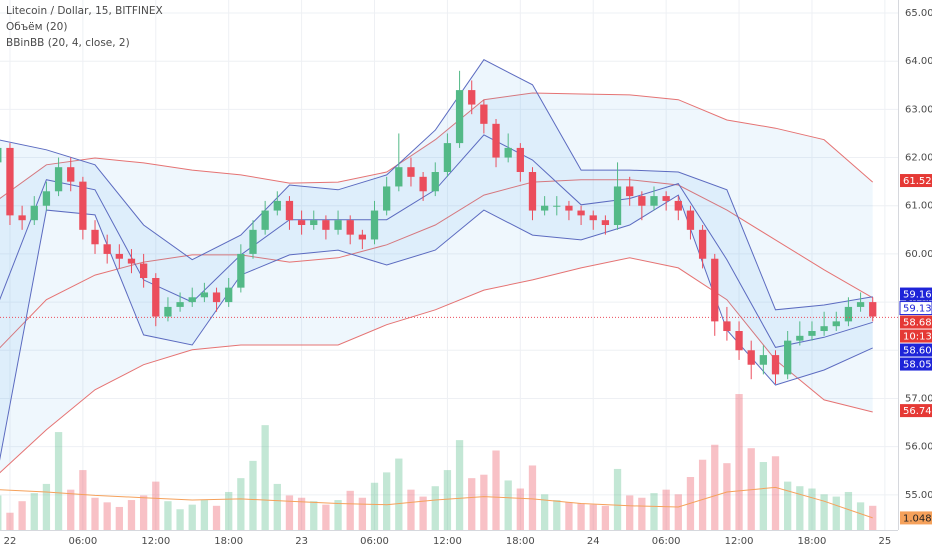 This screenshot has height=554, width=932. Describe the element at coordinates (917, 295) in the screenshot. I see `price-label: 59.167` at that location.